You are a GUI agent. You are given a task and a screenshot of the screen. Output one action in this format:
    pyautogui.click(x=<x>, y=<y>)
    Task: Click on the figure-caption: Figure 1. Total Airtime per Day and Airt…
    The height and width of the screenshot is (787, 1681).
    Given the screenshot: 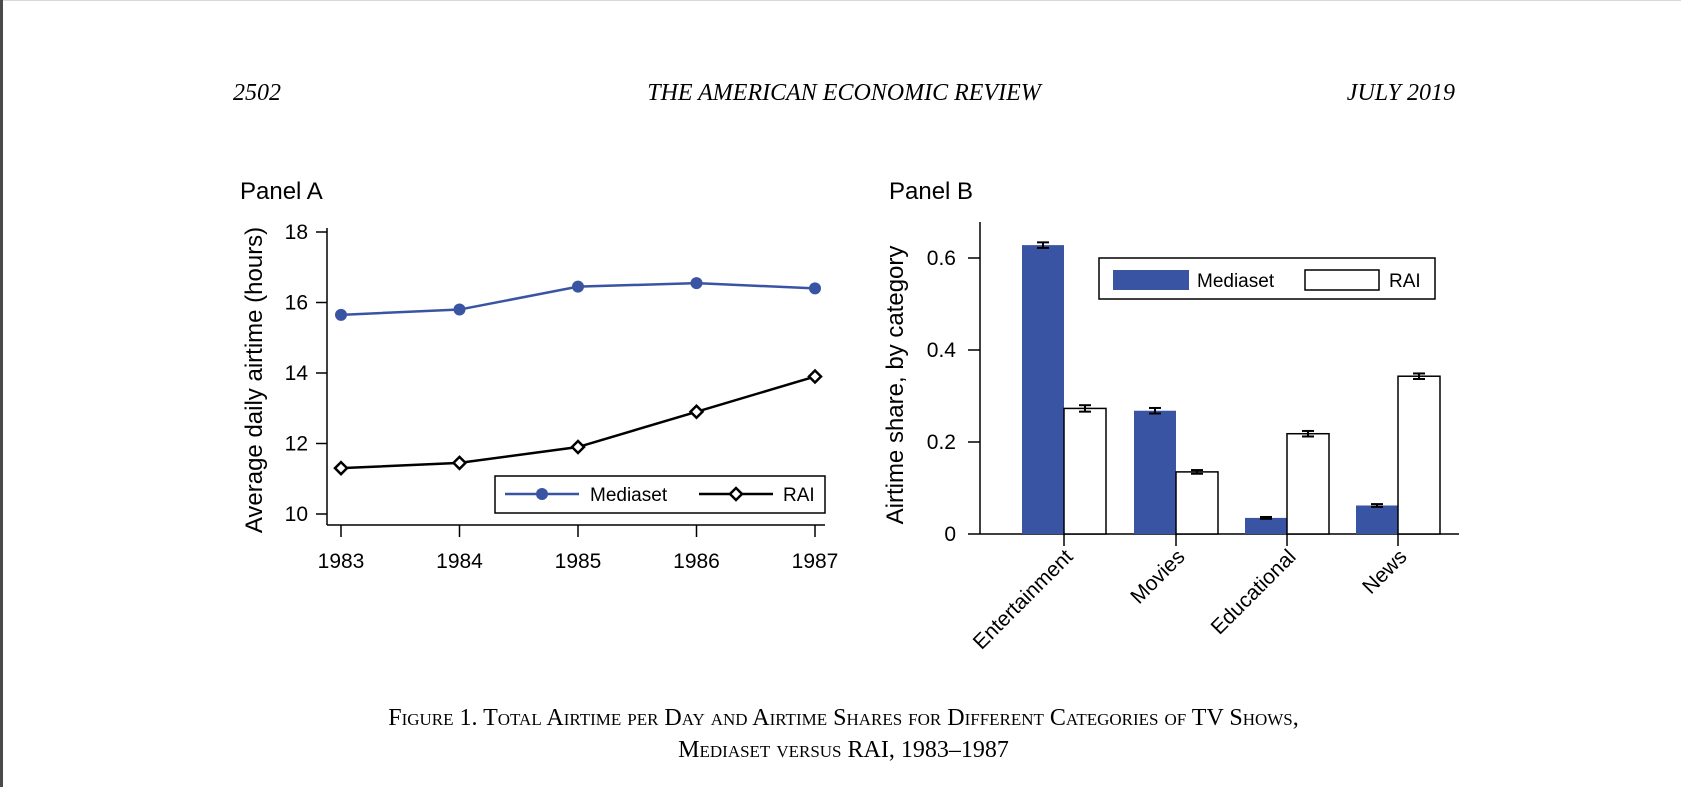 What is the action you would take?
    pyautogui.click(x=842, y=734)
    